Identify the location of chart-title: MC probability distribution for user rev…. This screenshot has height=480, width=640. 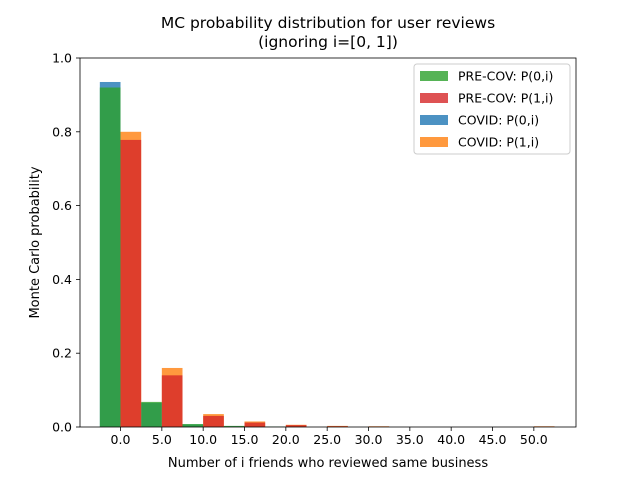
(328, 32).